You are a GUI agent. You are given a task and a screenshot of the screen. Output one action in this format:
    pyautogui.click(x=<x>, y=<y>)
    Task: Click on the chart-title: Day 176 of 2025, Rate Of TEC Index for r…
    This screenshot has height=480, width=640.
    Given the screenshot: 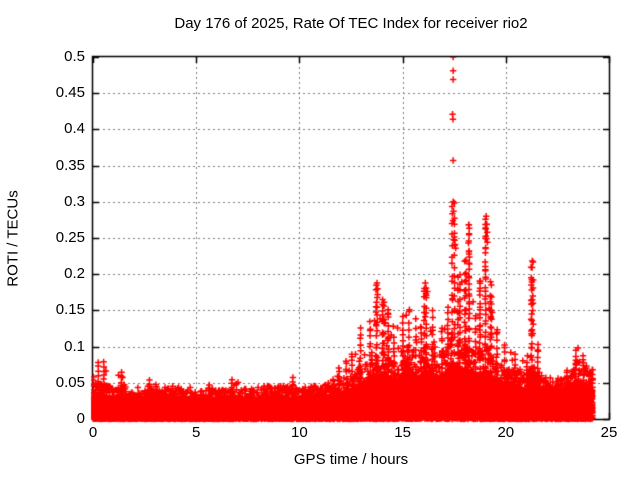 What is the action you would take?
    pyautogui.click(x=351, y=23)
    